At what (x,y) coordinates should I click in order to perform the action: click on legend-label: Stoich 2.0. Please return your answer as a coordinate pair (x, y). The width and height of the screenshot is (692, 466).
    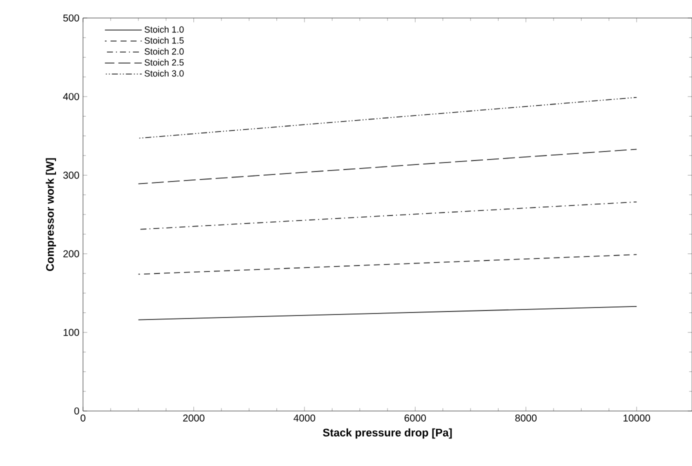
    Looking at the image, I should click on (164, 51).